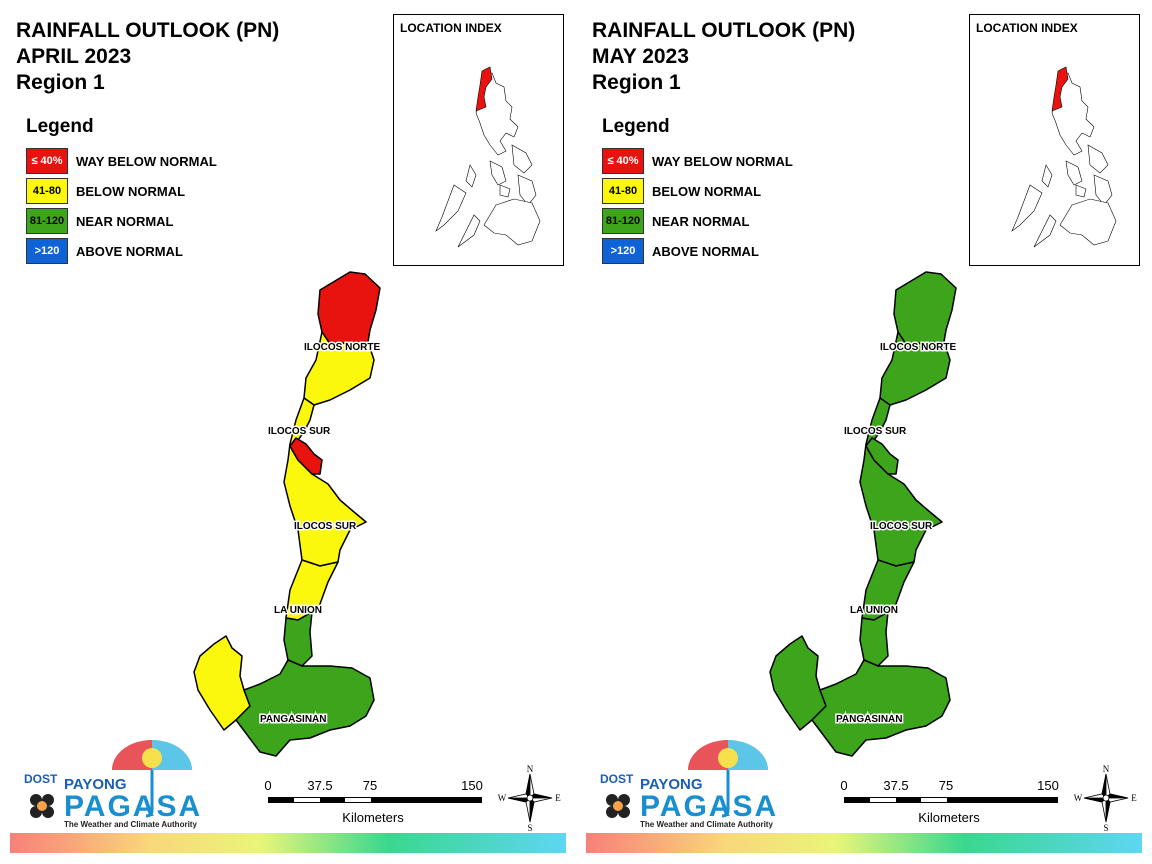 The image size is (1152, 864). I want to click on map-title: RAINFALL OUTLOOK (PN) MAY 2023 Region 1, so click(723, 57).